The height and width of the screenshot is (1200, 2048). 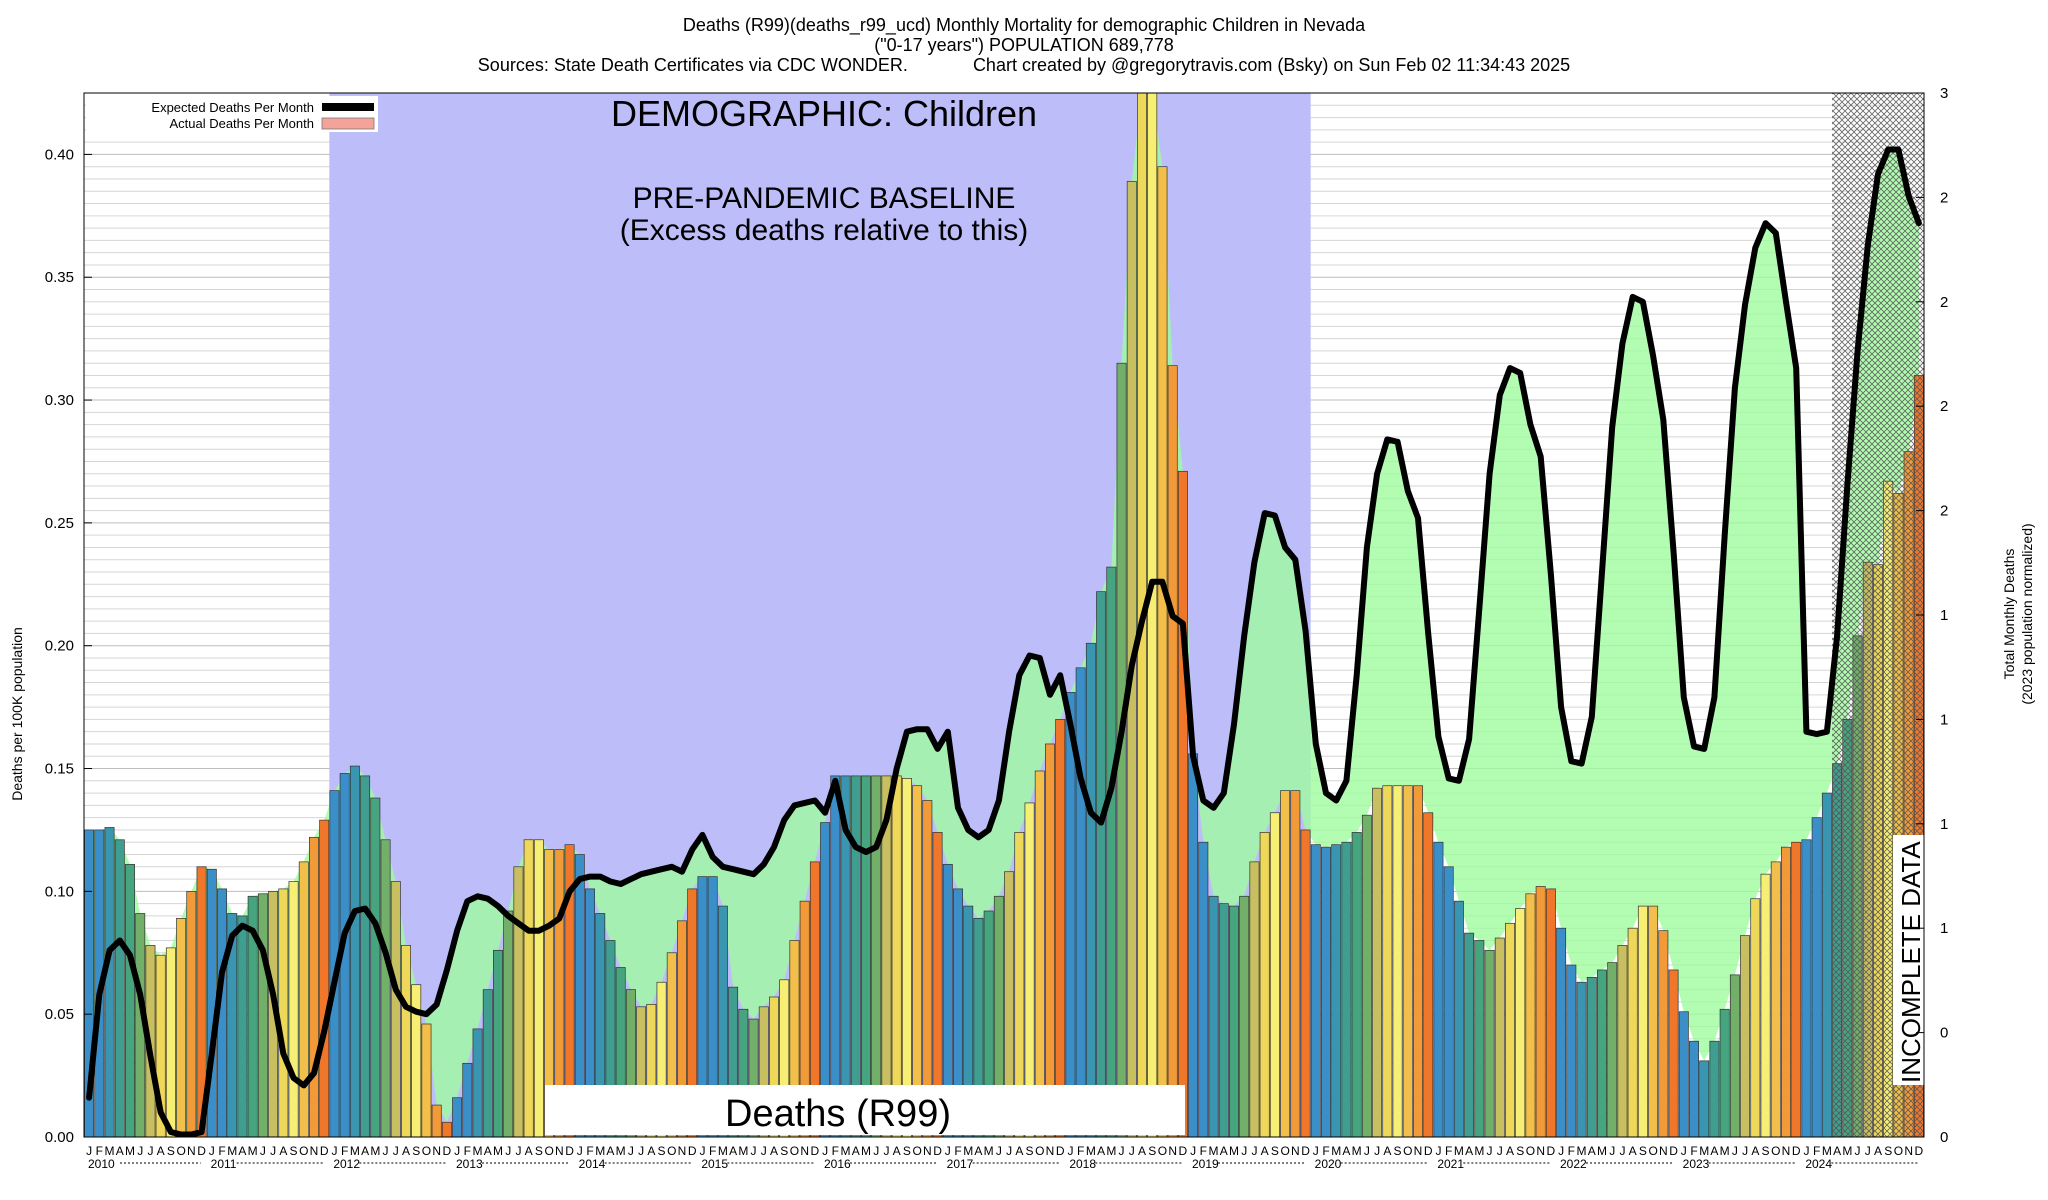 I want to click on cause-label-box, so click(x=865, y=1110).